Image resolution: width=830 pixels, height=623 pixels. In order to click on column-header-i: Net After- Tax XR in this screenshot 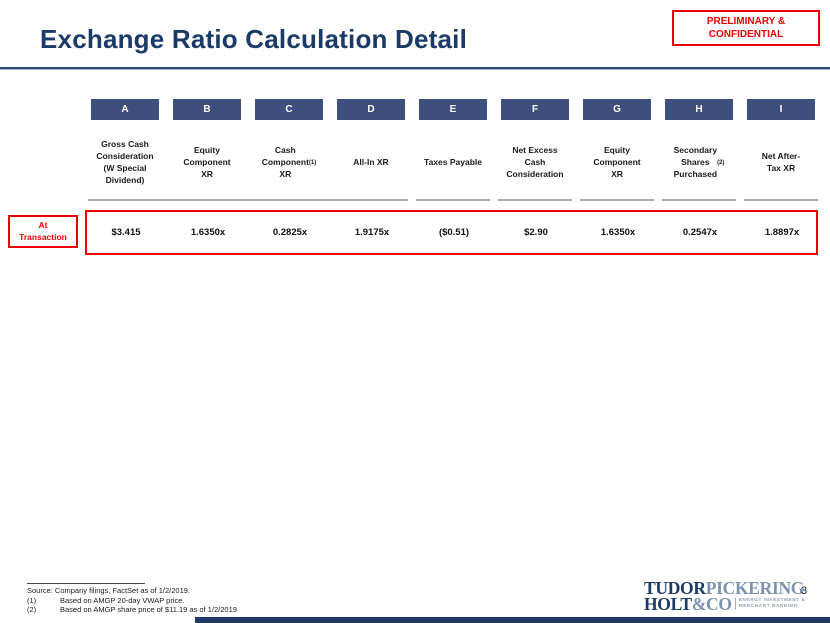, I will do `click(781, 163)`.